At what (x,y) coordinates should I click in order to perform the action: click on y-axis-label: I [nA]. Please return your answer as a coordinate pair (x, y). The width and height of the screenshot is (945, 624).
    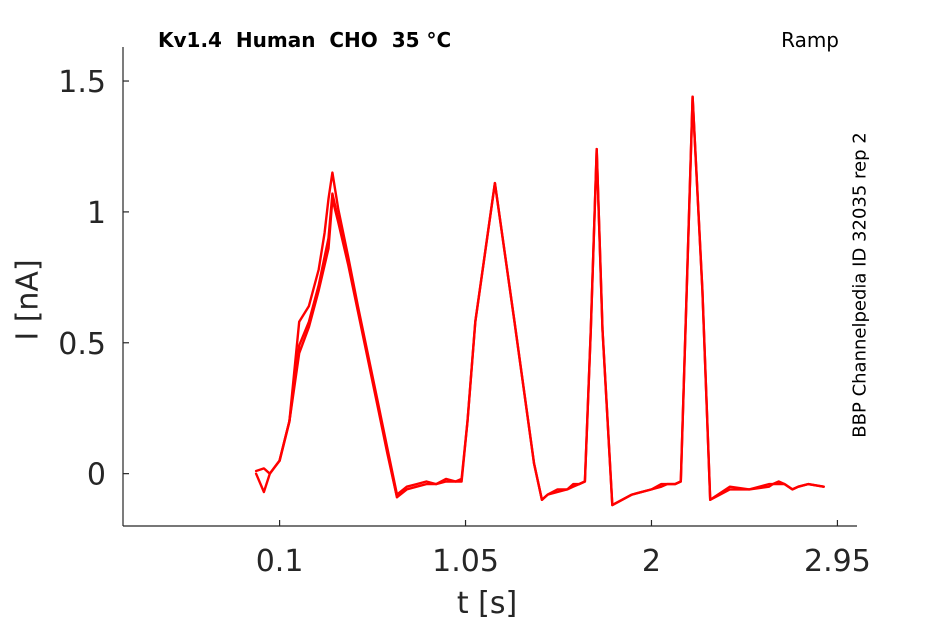
    Looking at the image, I should click on (28, 300).